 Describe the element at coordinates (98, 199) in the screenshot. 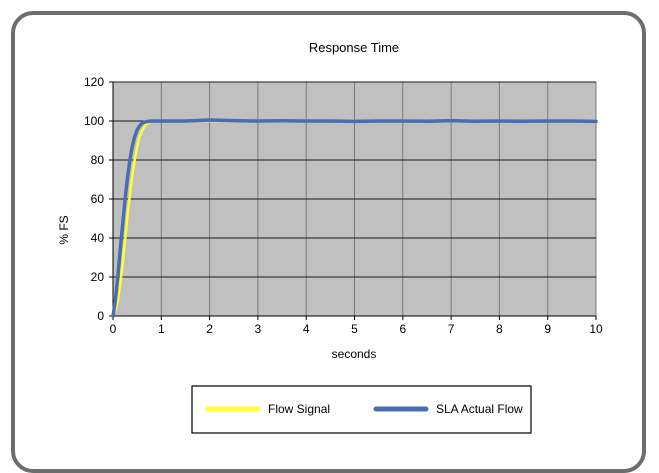

I see `y-tick-label: 60` at that location.